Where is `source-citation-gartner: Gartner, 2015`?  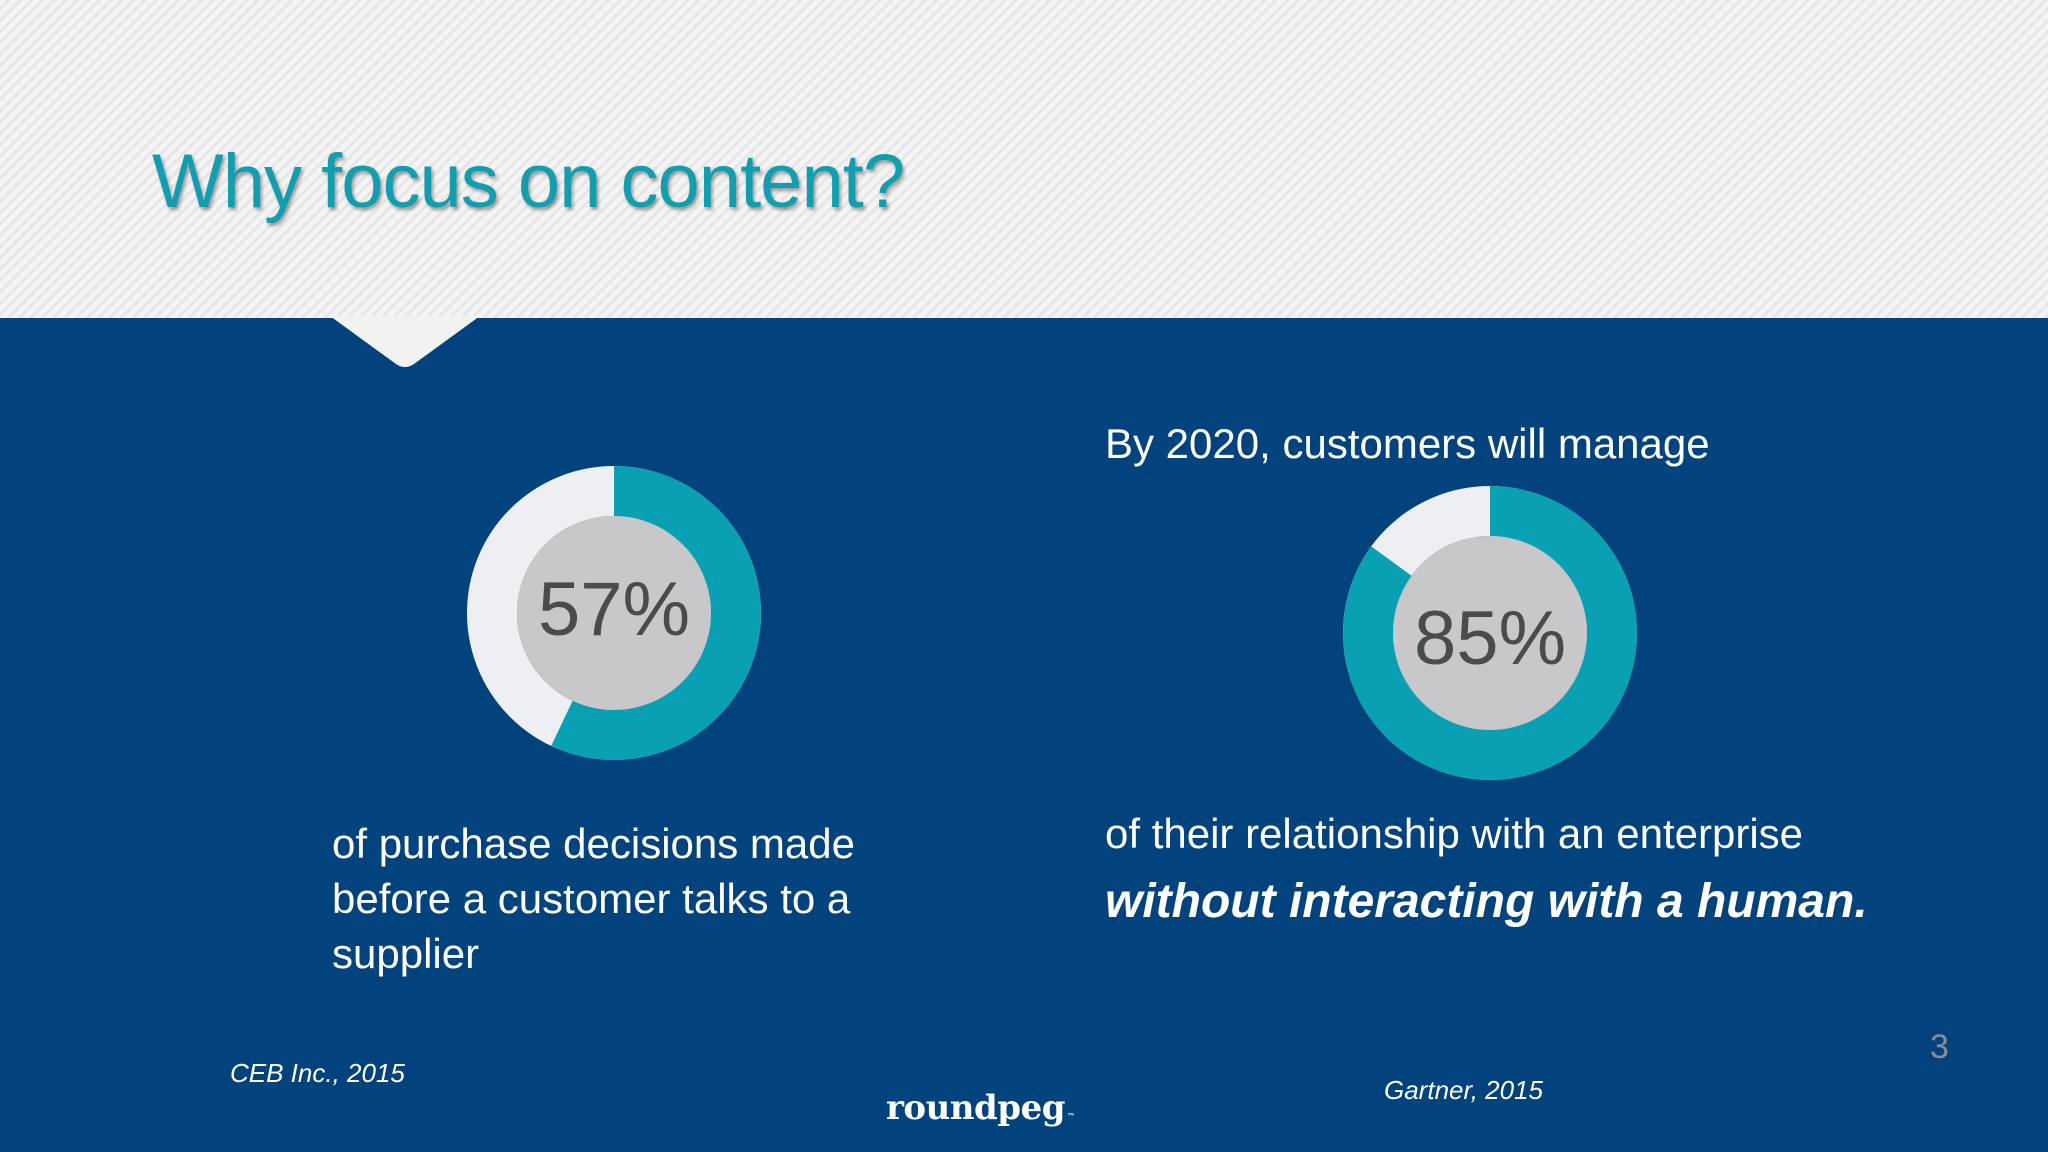 source-citation-gartner: Gartner, 2015 is located at coordinates (1463, 1090).